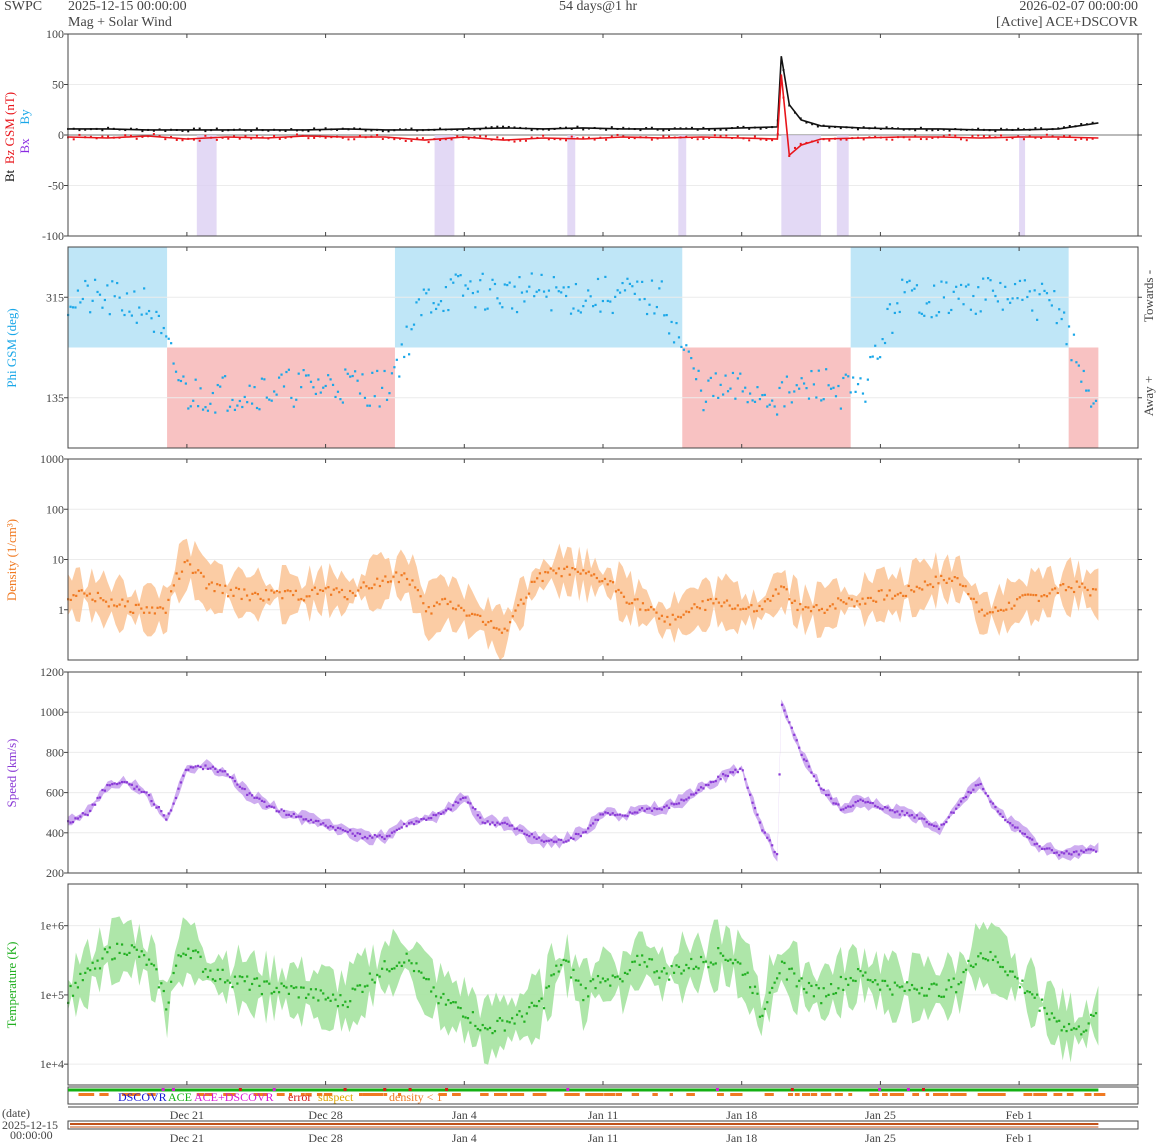 Image resolution: width=1158 pixels, height=1146 pixels. I want to click on phi-axis-label: Phi GSM (deg), so click(11, 347).